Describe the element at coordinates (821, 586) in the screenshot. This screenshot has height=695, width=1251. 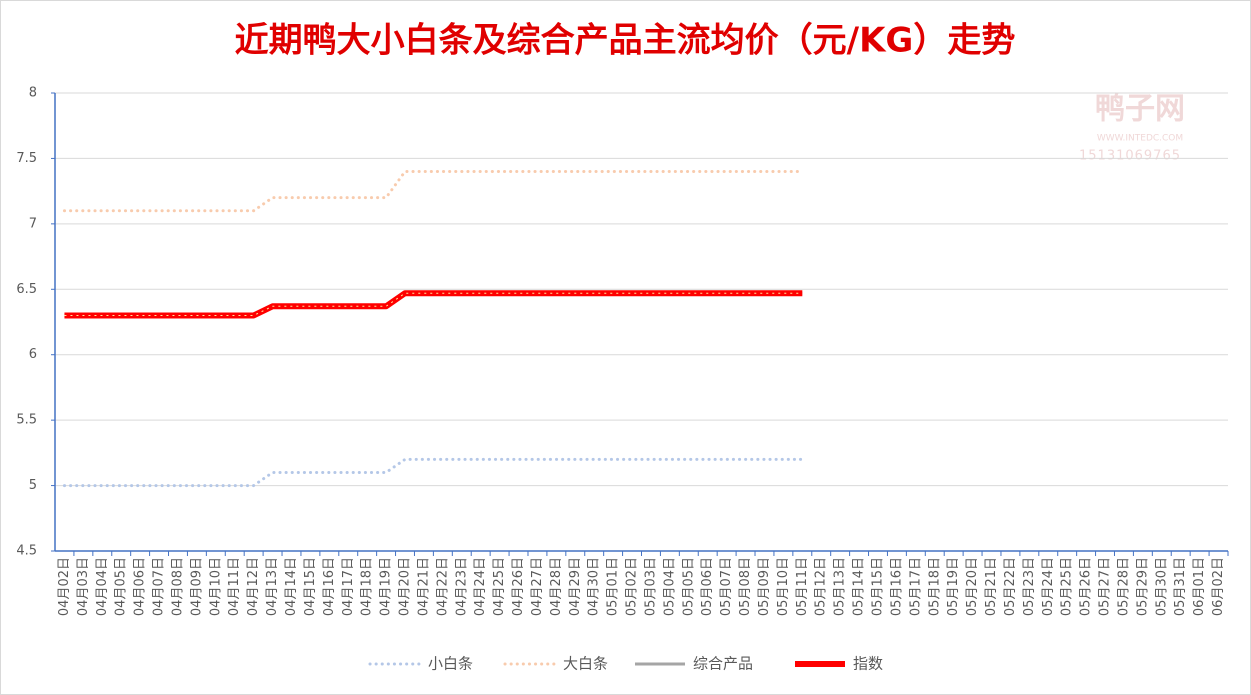
I see `x-tick-label: 05月12日` at that location.